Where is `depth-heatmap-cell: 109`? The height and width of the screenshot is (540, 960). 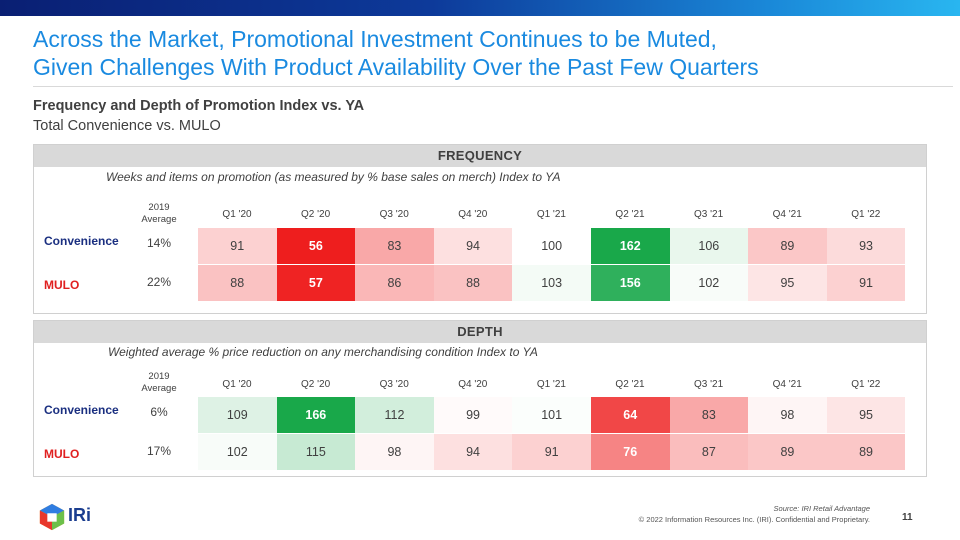
depth-heatmap-cell: 109 is located at coordinates (237, 415).